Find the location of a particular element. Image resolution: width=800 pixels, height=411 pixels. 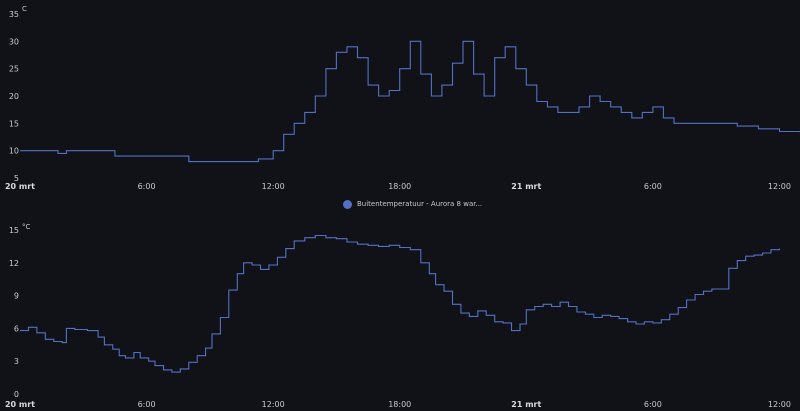

y-tick-label: 25 is located at coordinates (14, 69).